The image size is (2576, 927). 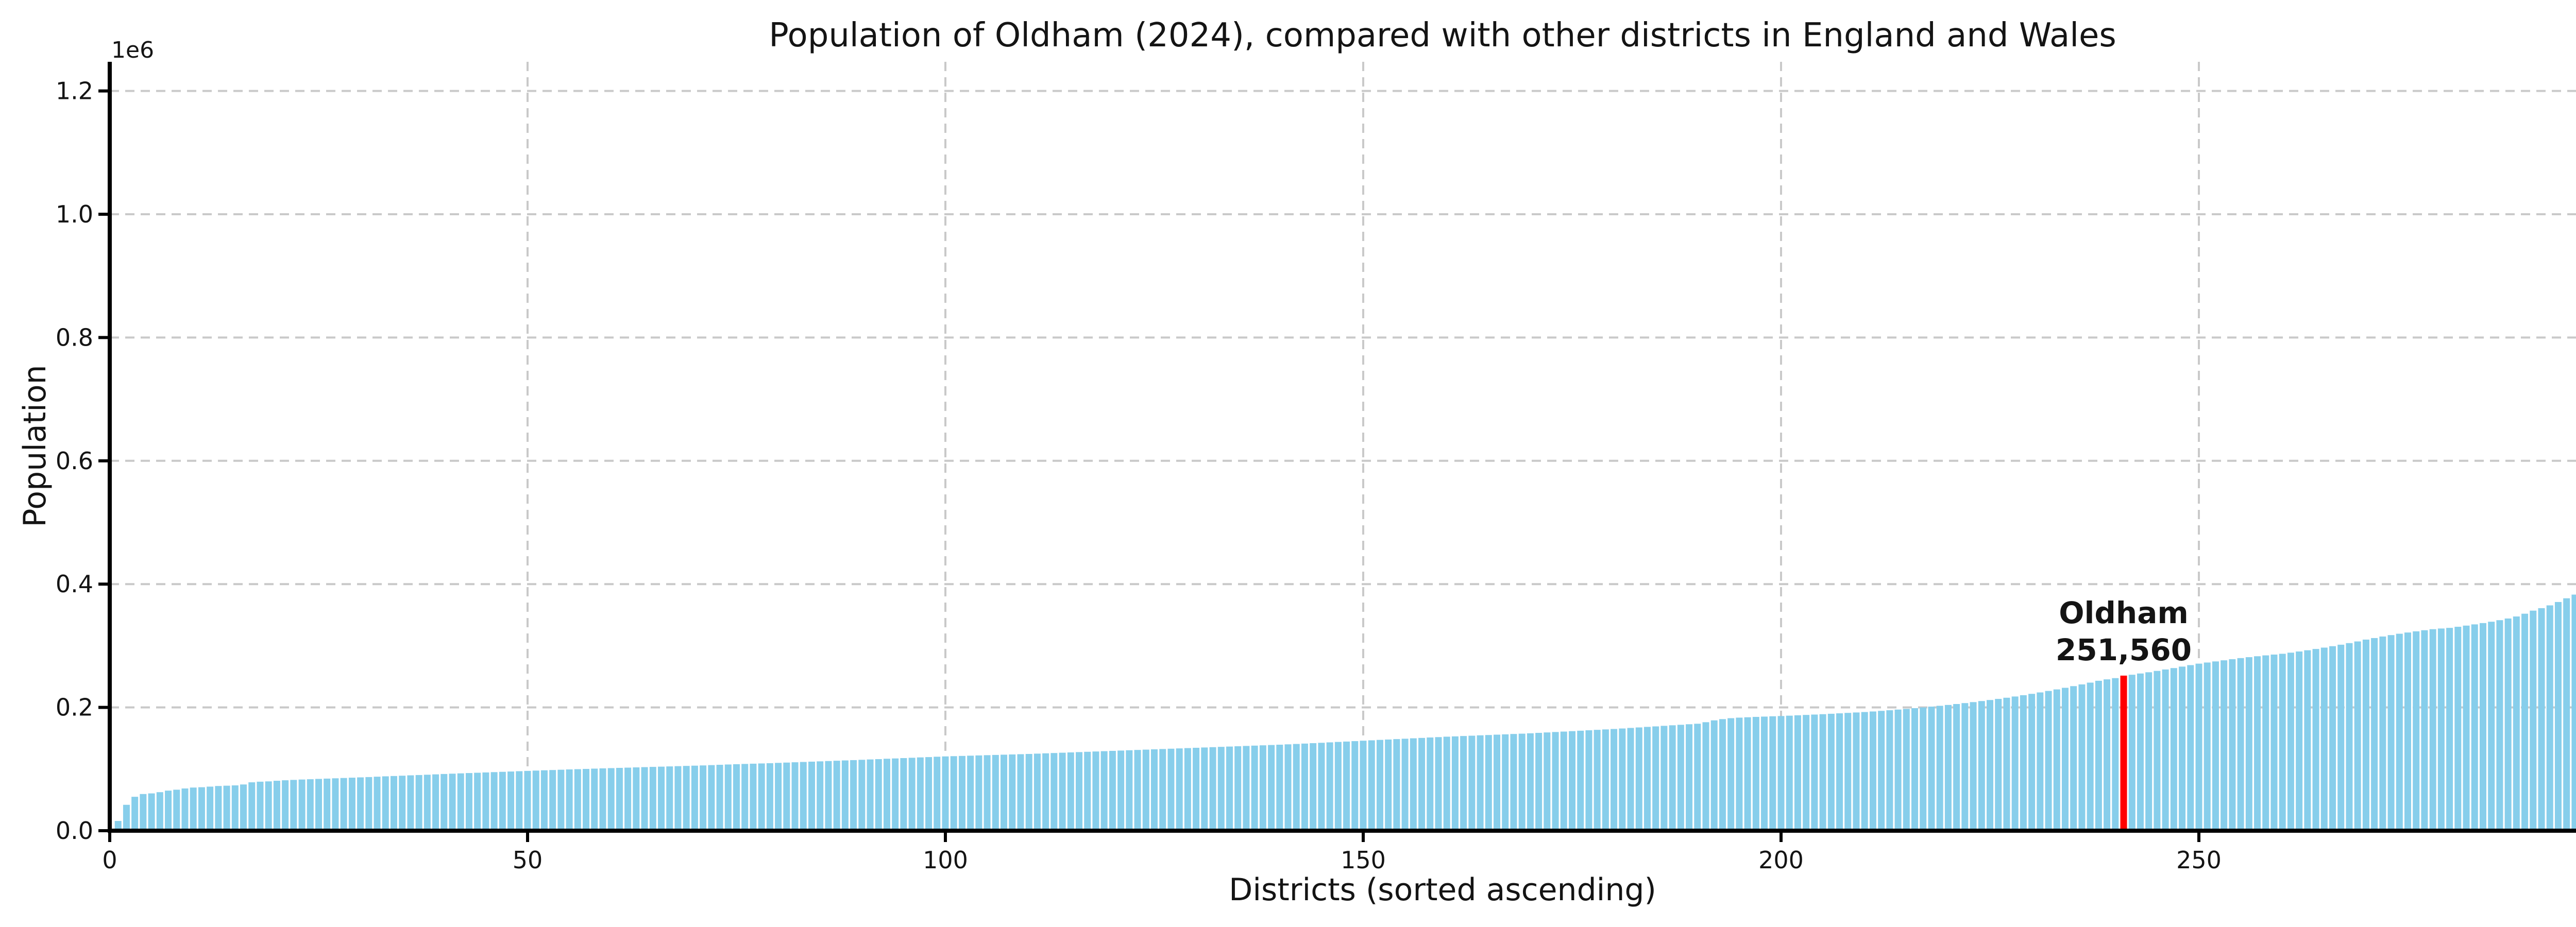 I want to click on x-tick-label: 0, so click(x=109, y=860).